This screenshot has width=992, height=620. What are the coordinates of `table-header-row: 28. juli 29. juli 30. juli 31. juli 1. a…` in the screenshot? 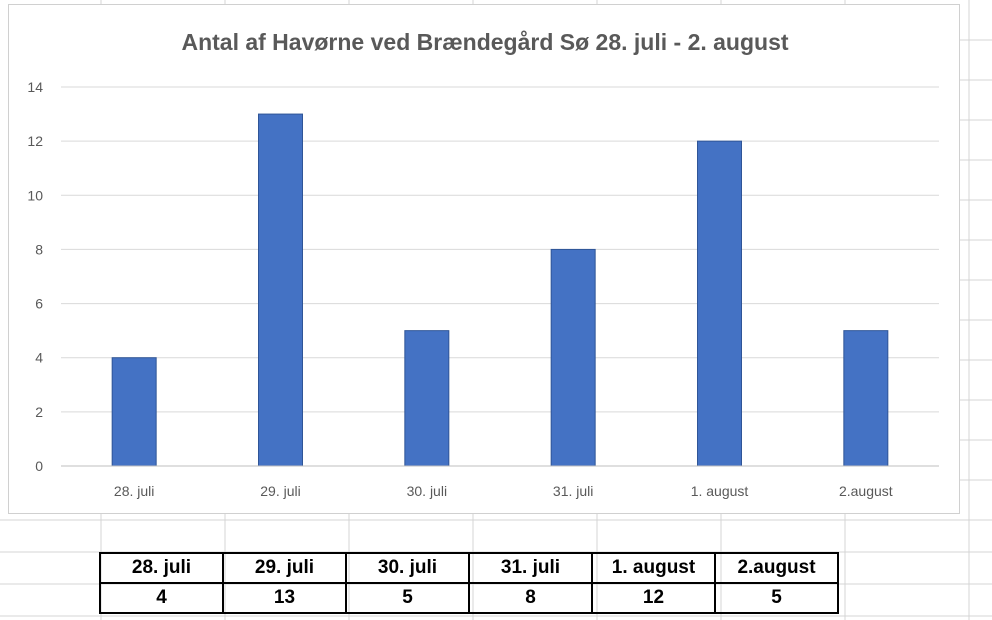 It's located at (469, 568).